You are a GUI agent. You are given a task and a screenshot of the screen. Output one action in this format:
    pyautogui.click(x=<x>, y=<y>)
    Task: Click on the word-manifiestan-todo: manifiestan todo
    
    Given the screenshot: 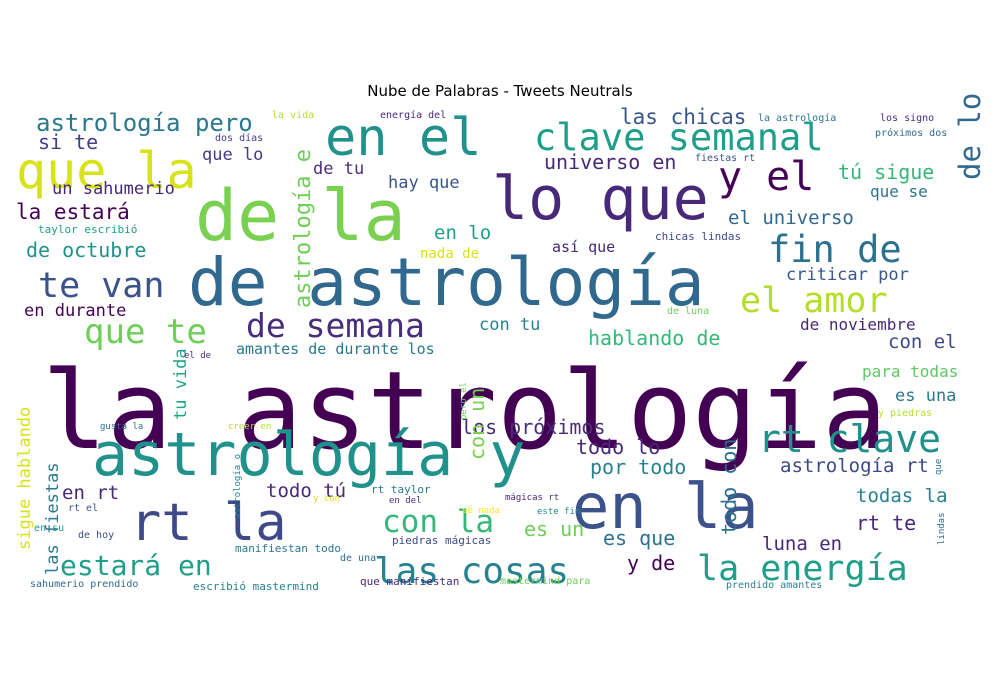 What is the action you would take?
    pyautogui.click(x=288, y=548)
    